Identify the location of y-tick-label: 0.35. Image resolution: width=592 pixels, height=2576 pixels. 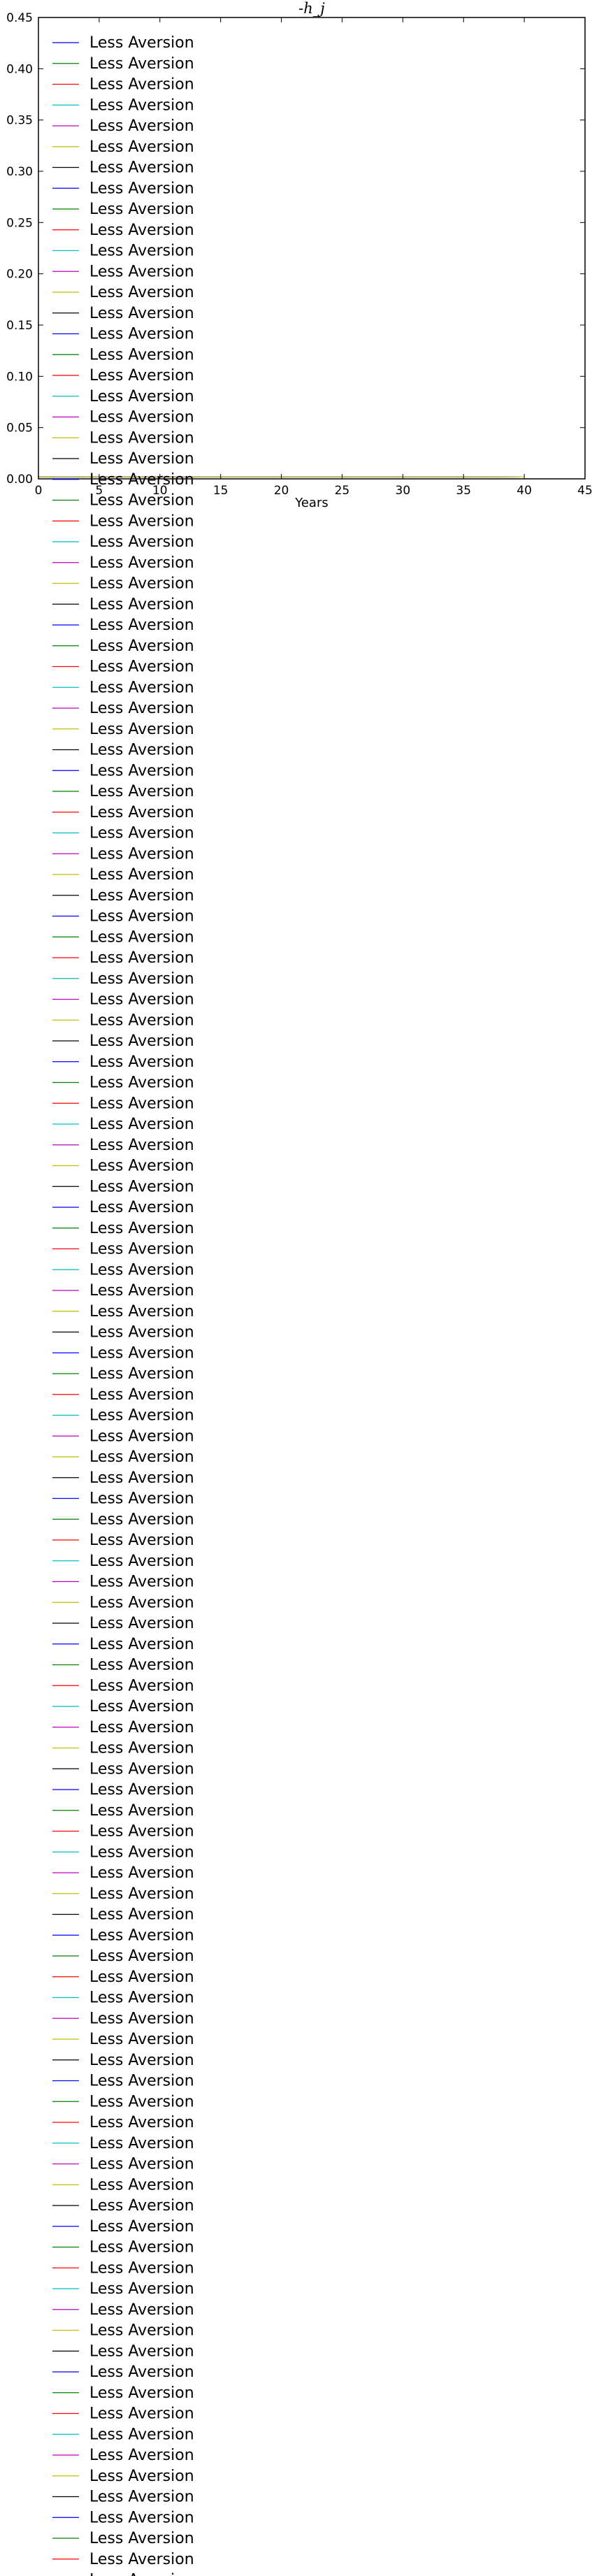
(19, 121).